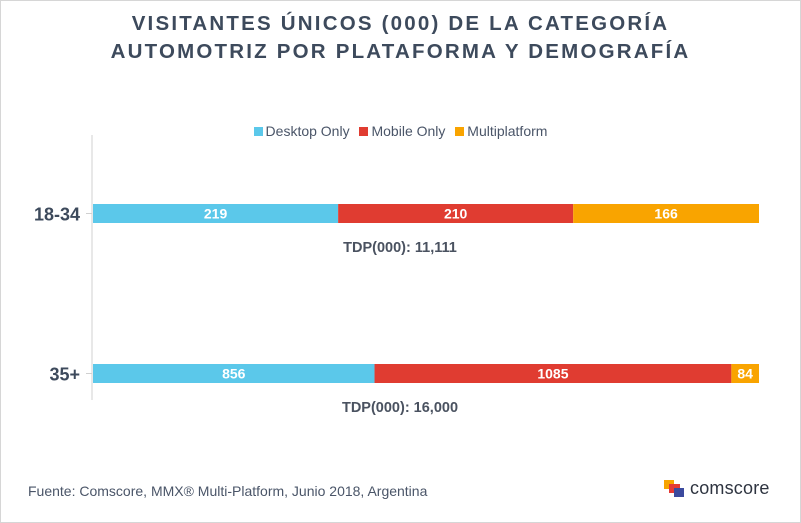 The height and width of the screenshot is (523, 801). I want to click on chart-legend: Desktop Only Mobile Only Multiplatform, so click(400, 131).